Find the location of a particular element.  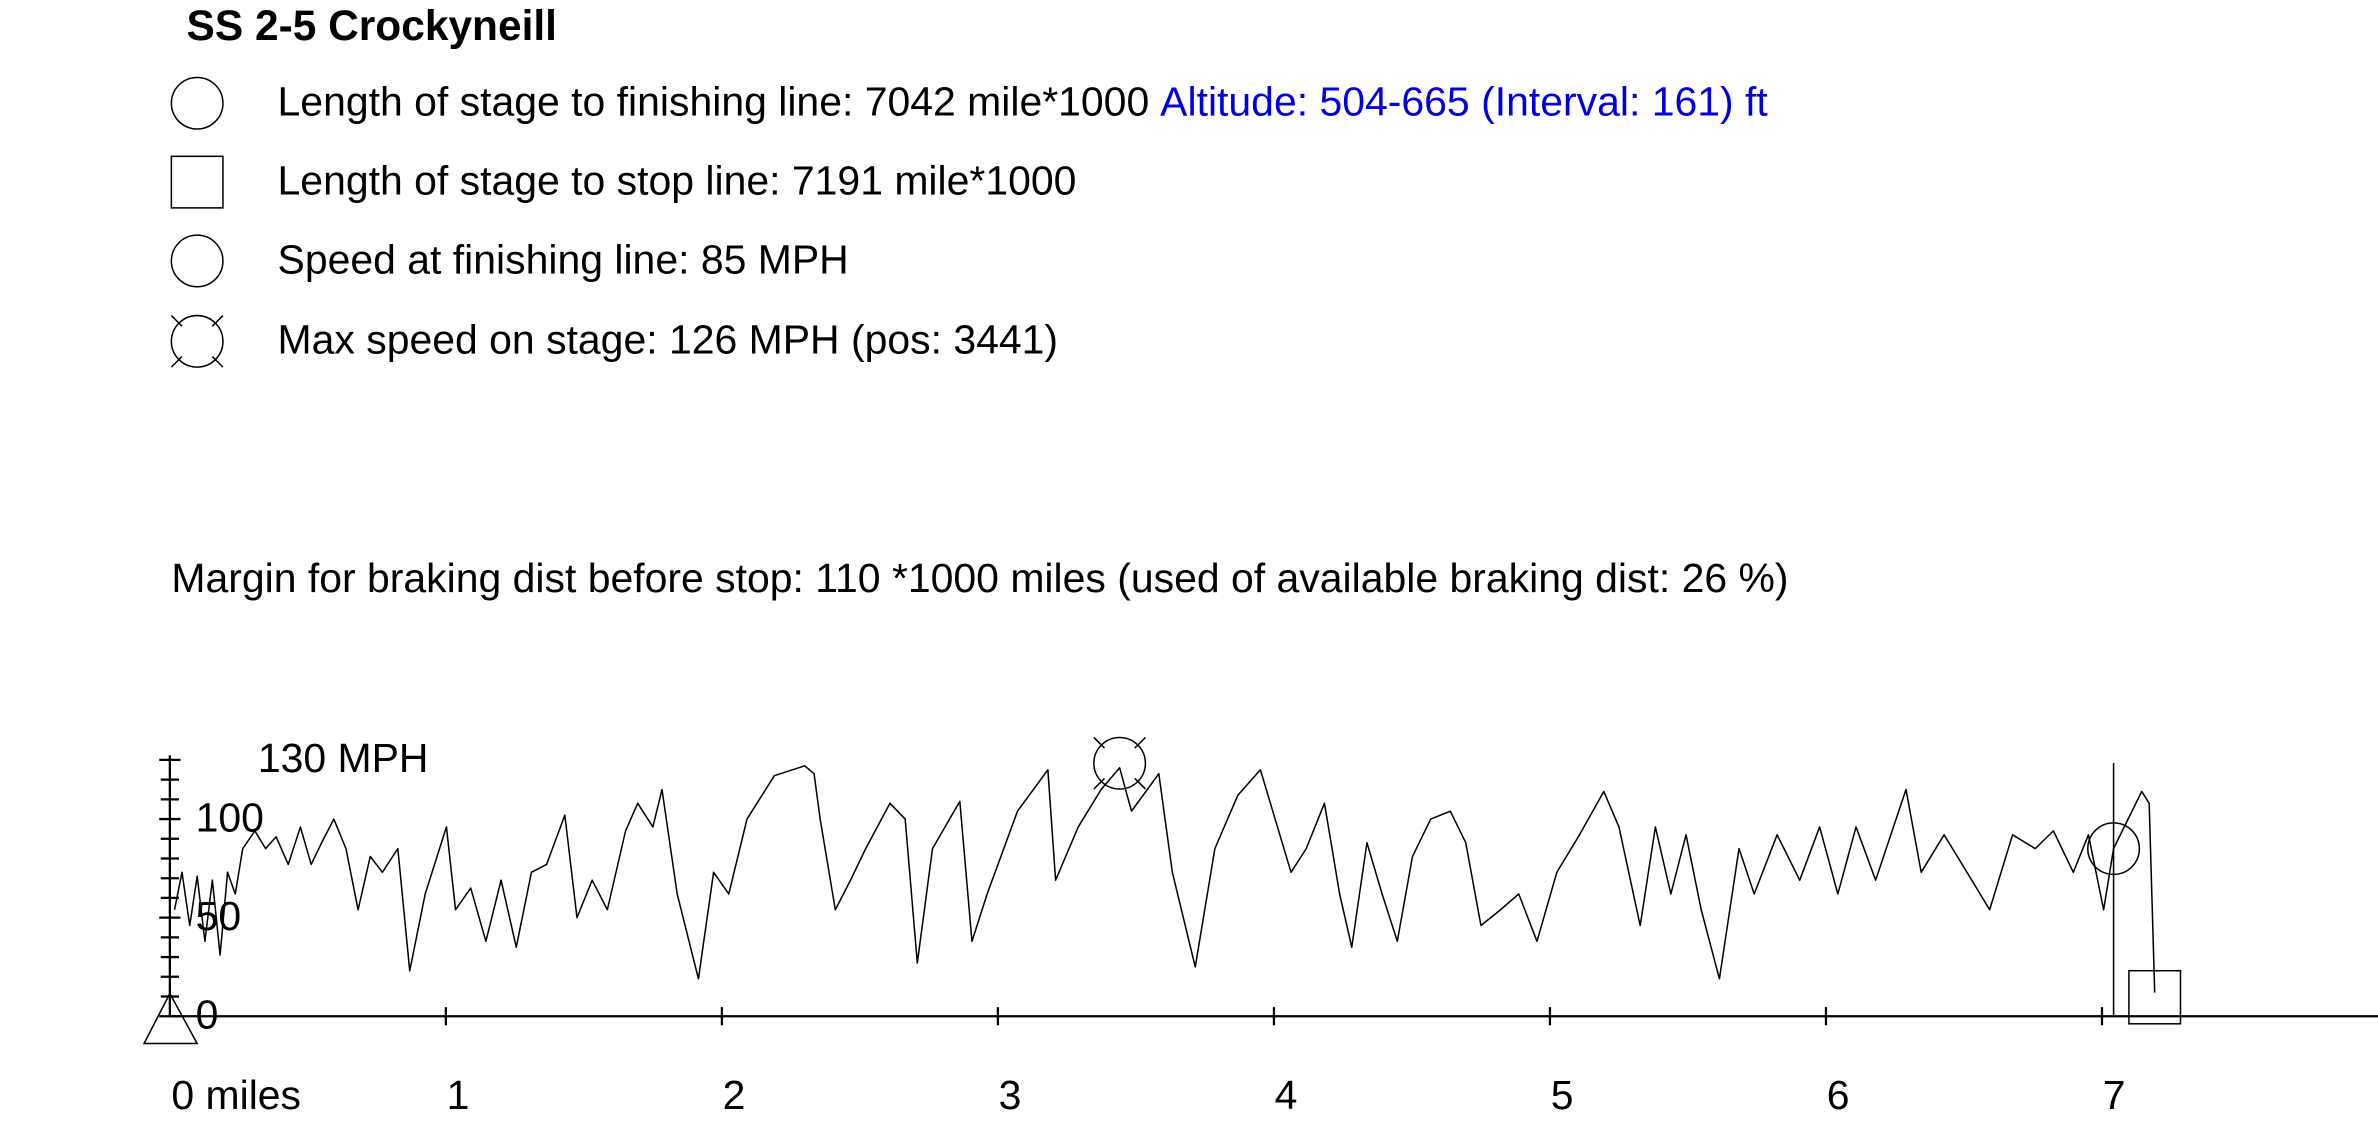

max-marker is located at coordinates (1120, 763).